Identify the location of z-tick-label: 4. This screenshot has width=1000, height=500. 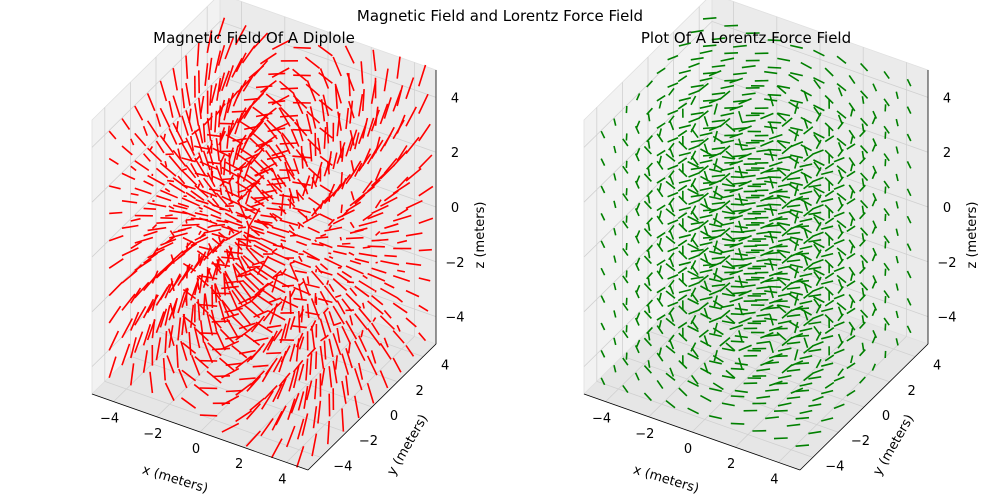
(947, 98).